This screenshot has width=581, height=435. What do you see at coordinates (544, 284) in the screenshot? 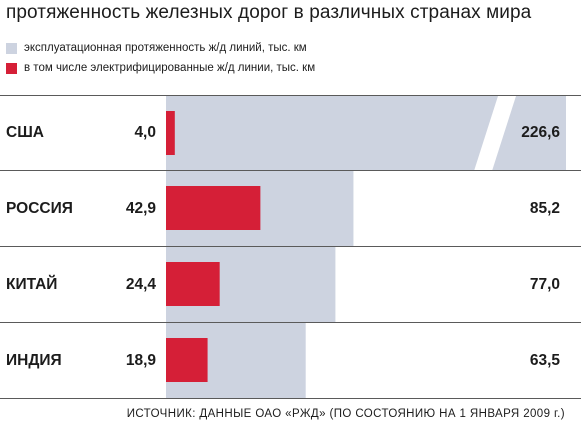
I see `total-value-label-china: 77,0` at bounding box center [544, 284].